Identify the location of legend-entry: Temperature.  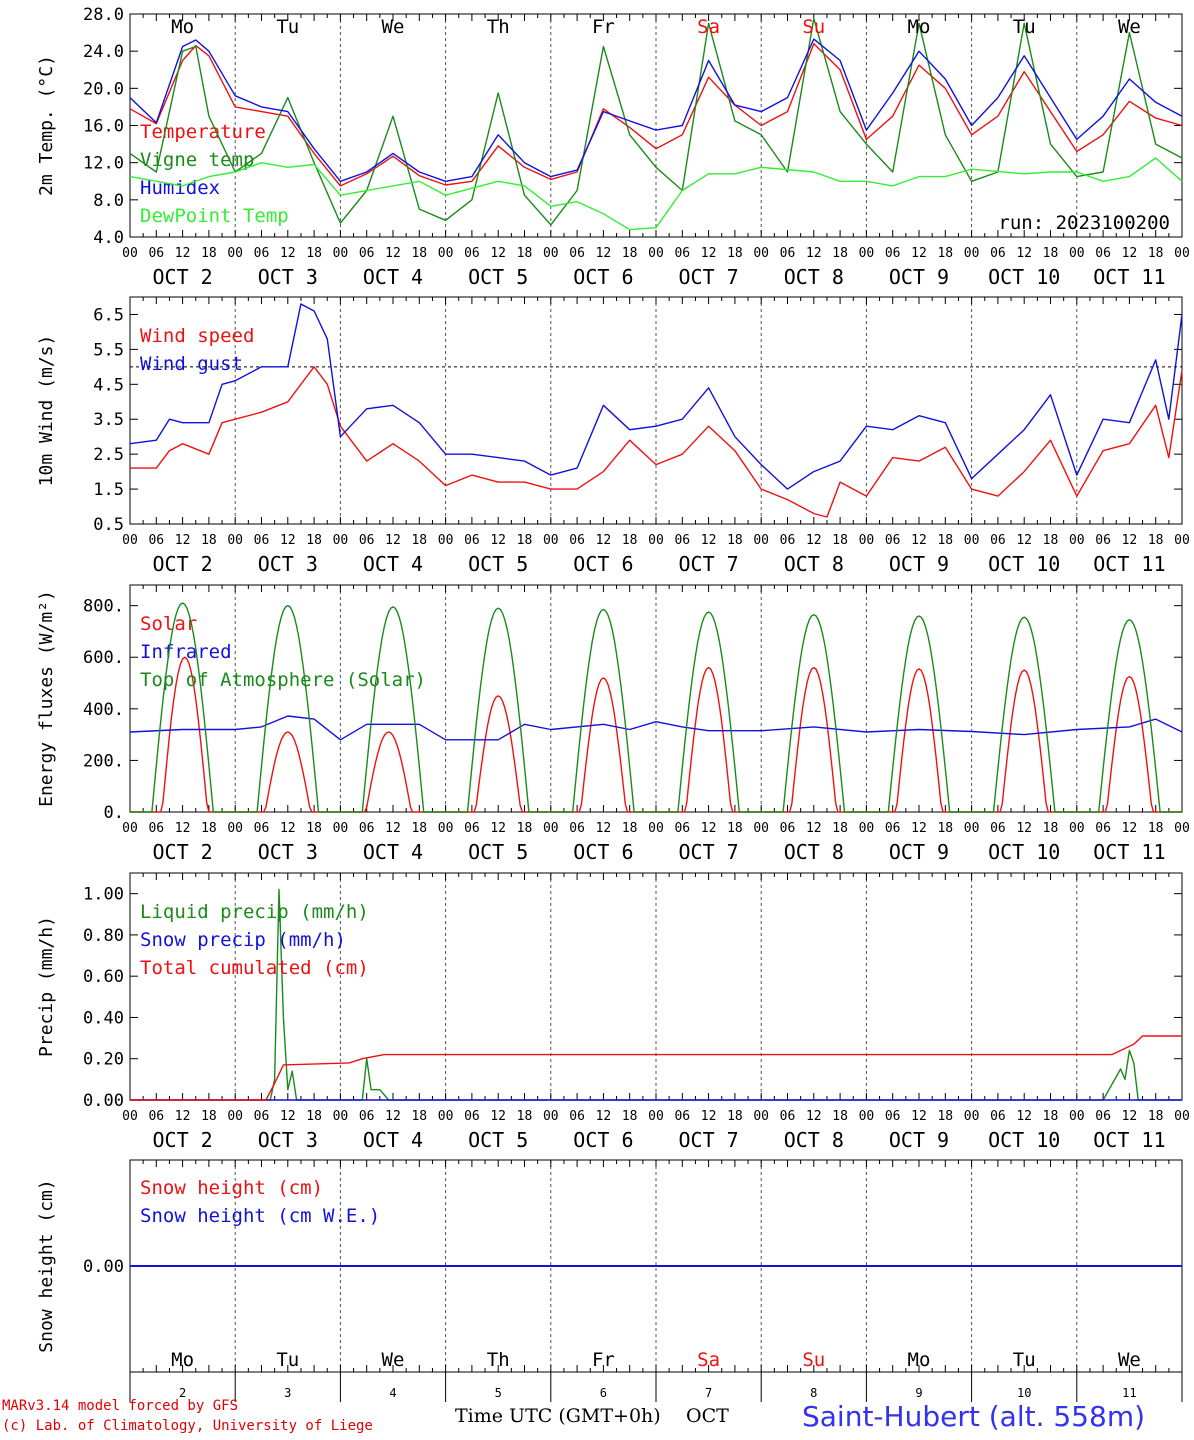
(203, 132).